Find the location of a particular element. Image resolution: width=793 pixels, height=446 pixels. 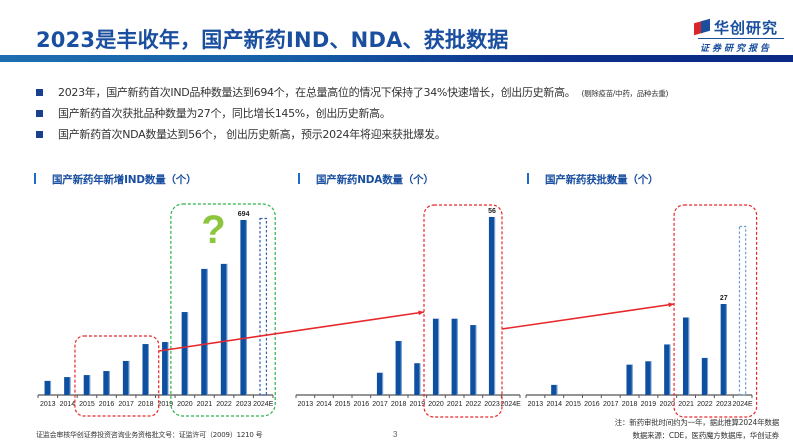

approval-chart-title: 国产新药获批数量（个） is located at coordinates (593, 179).